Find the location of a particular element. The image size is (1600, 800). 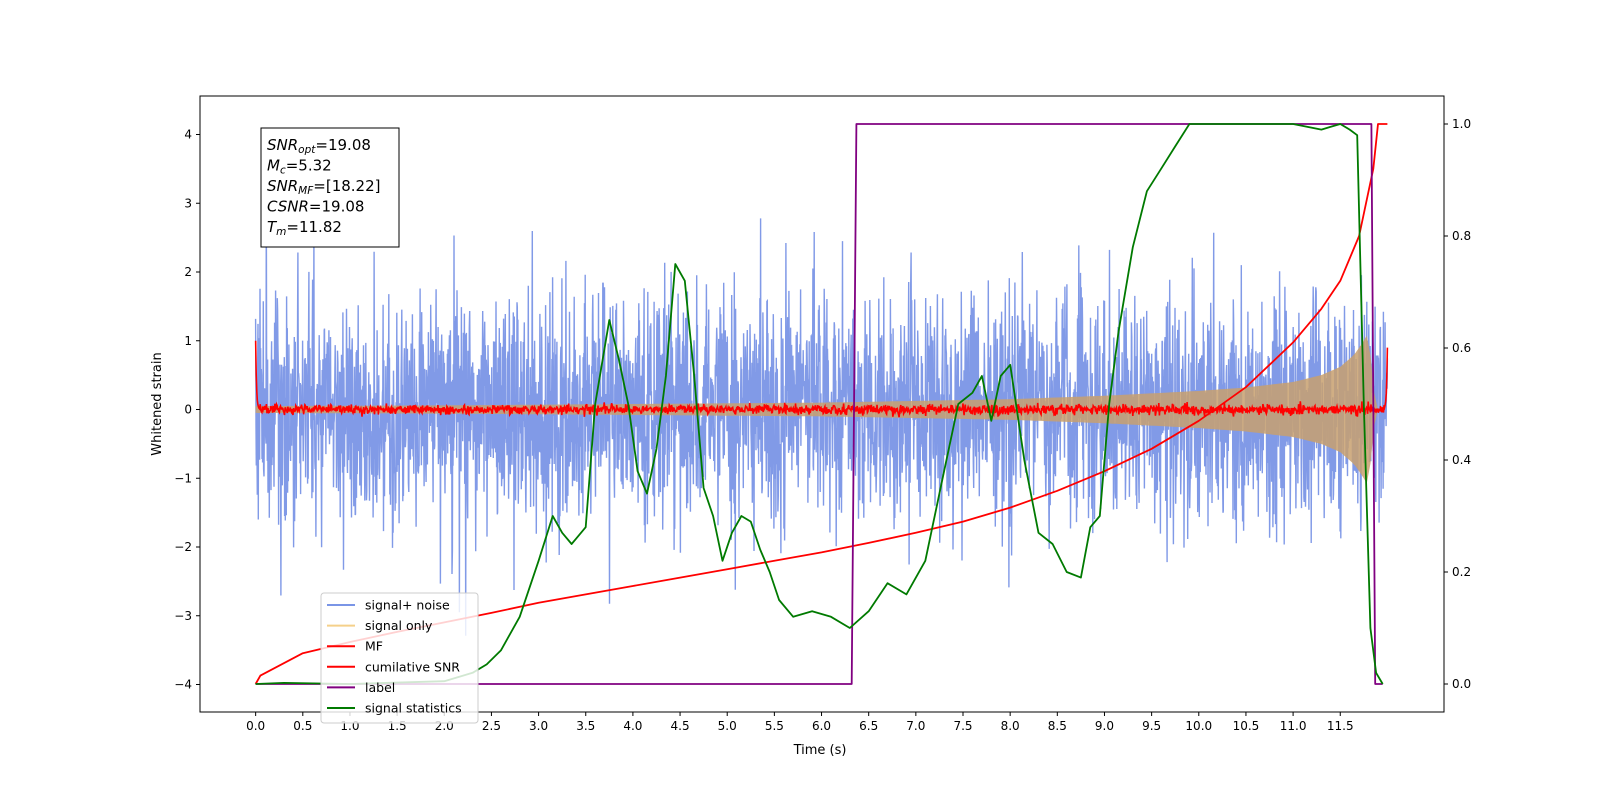

x-tick-label: 6.5 is located at coordinates (868, 726).